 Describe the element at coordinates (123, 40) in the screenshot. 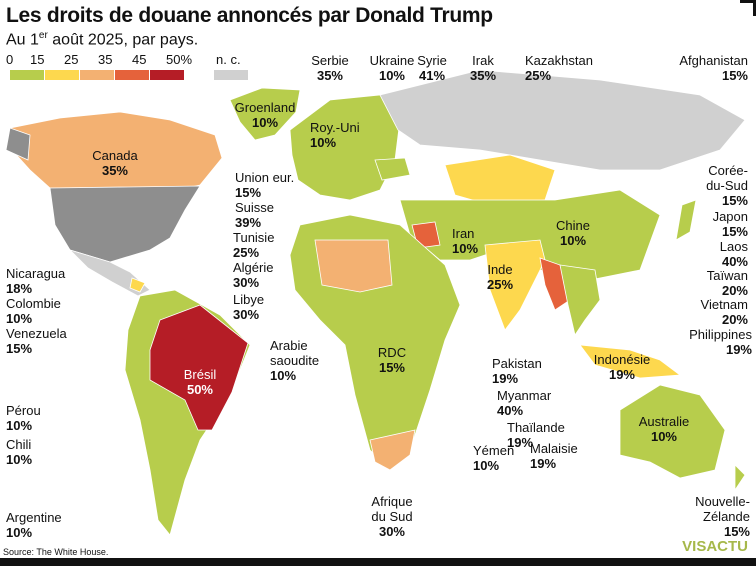

I see `subtitle-text-end: août 2025, par pays.` at that location.